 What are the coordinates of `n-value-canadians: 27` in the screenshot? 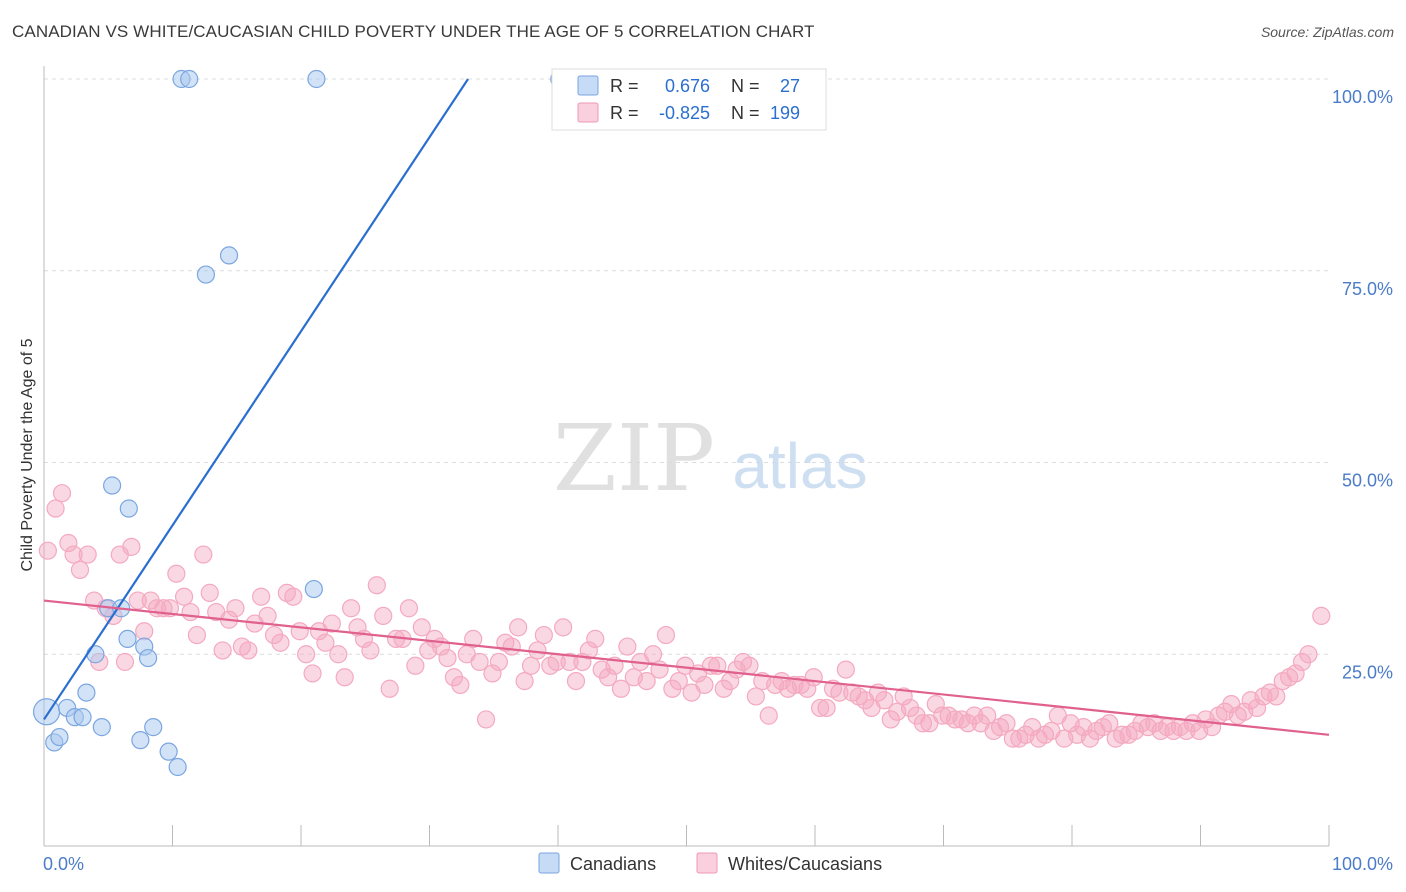 It's located at (790, 86).